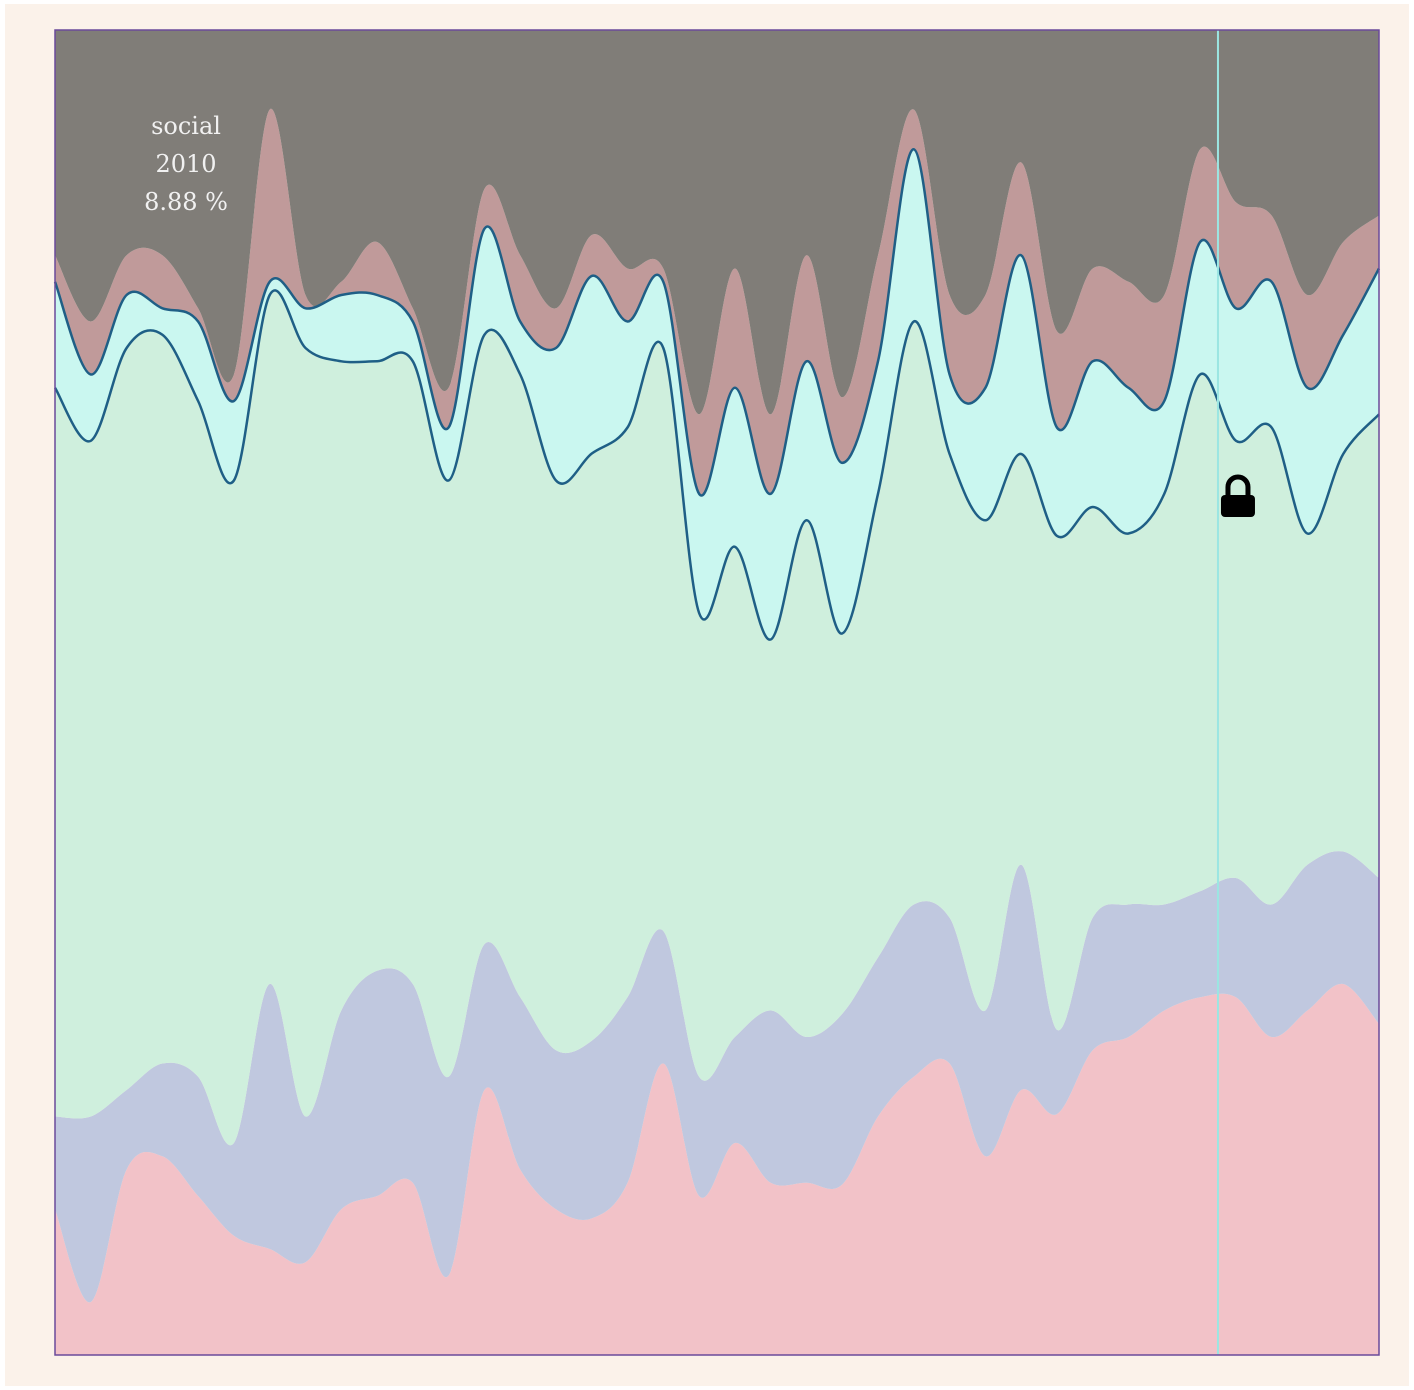 The height and width of the screenshot is (1390, 1414). Describe the element at coordinates (186, 126) in the screenshot. I see `tooltip-series-label: social` at that location.